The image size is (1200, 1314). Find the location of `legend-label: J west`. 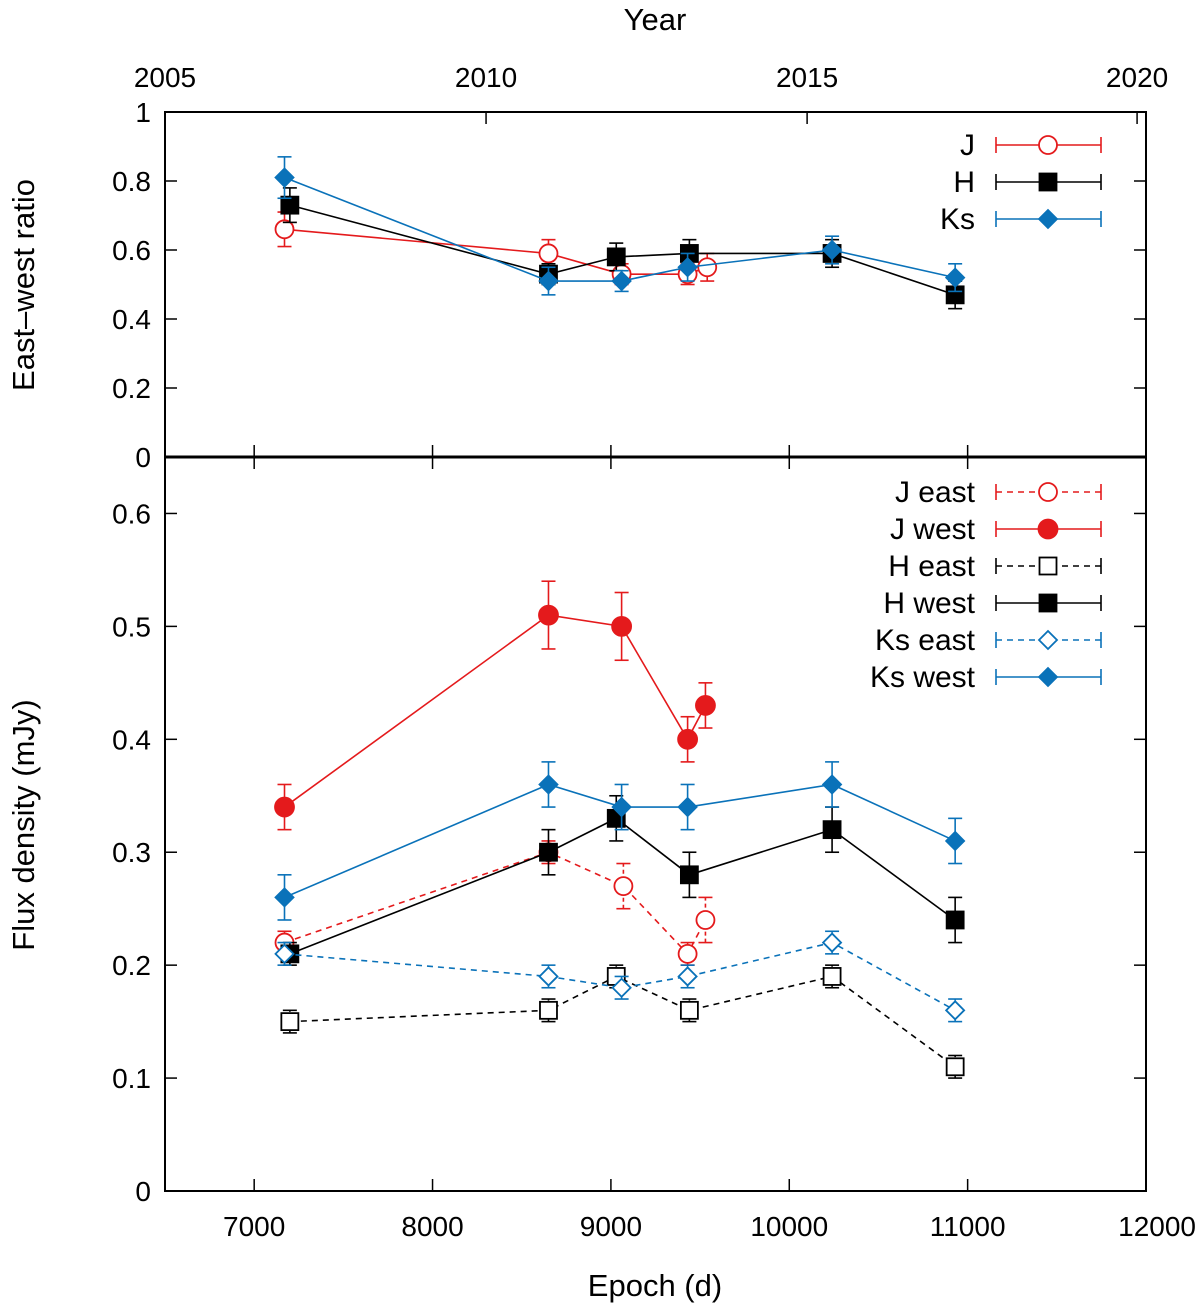

legend-label: J west is located at coordinates (933, 529).